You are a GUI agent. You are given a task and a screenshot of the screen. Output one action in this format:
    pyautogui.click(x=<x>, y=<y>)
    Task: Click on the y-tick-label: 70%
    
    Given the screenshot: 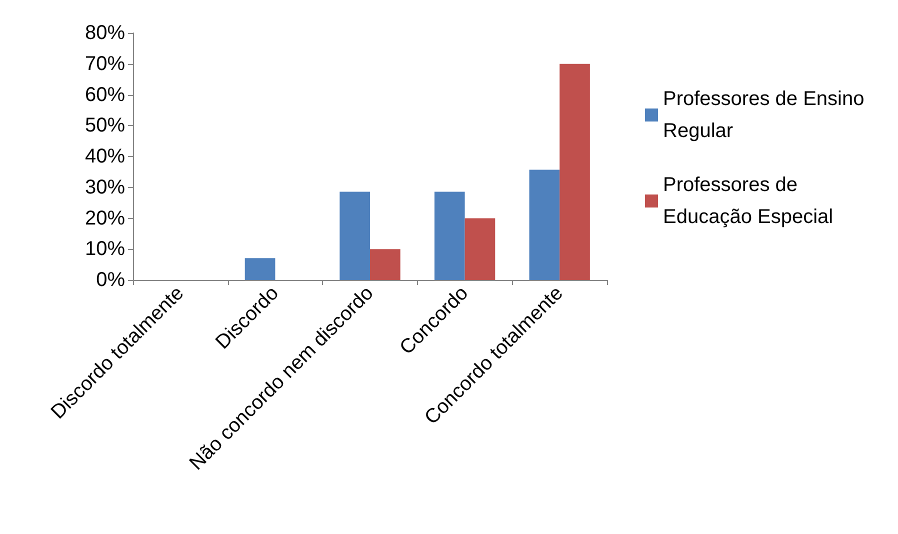 What is the action you would take?
    pyautogui.click(x=105, y=63)
    